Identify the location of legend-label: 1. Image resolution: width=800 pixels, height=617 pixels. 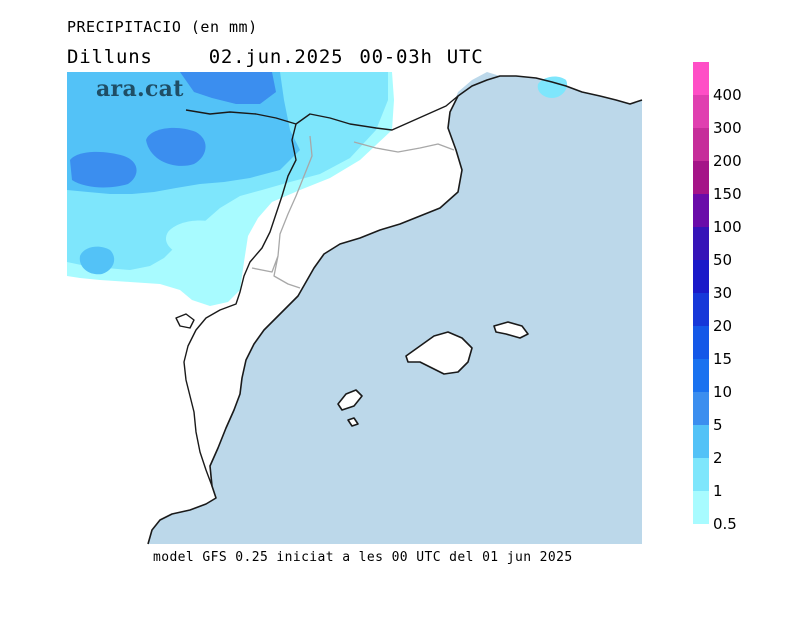
(718, 491).